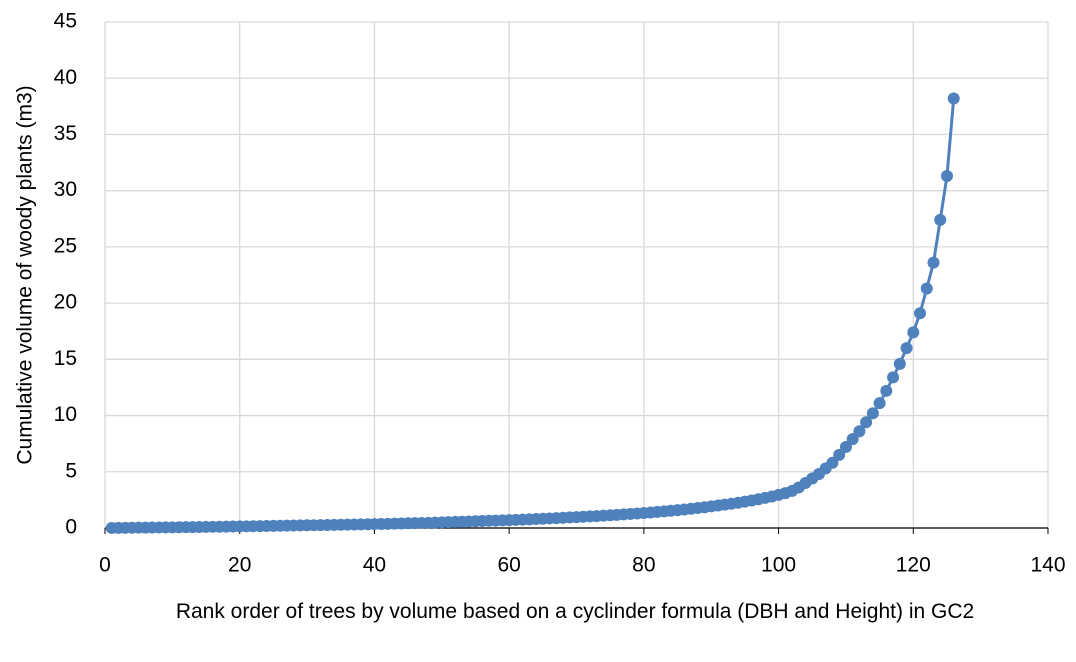  What do you see at coordinates (65, 21) in the screenshot?
I see `y-tick-label: 45` at bounding box center [65, 21].